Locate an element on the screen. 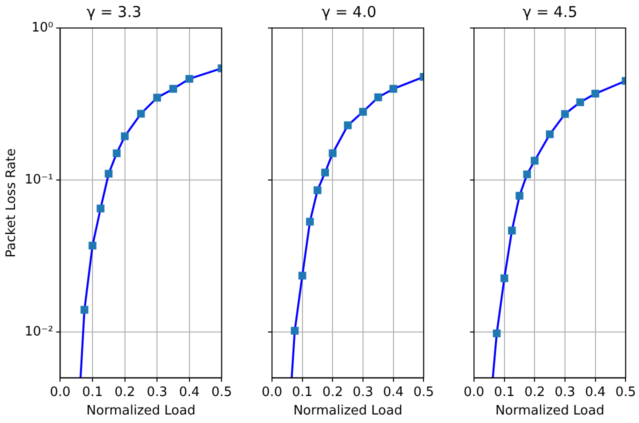 Image resolution: width=639 pixels, height=423 pixels. chart-title: γ = 4.0 is located at coordinates (349, 11).